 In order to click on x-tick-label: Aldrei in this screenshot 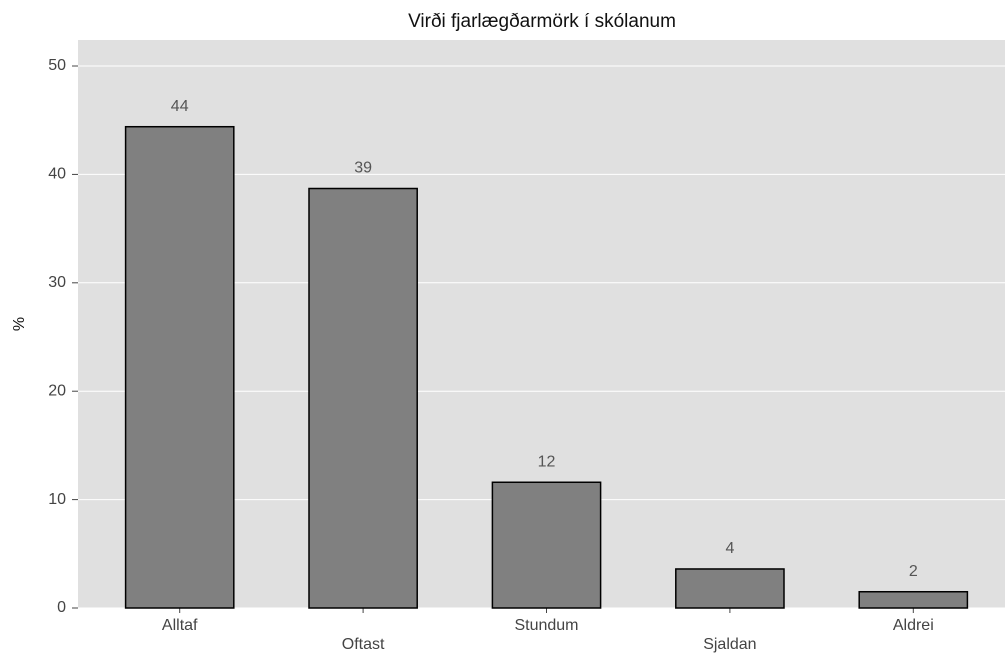, I will do `click(913, 625)`.